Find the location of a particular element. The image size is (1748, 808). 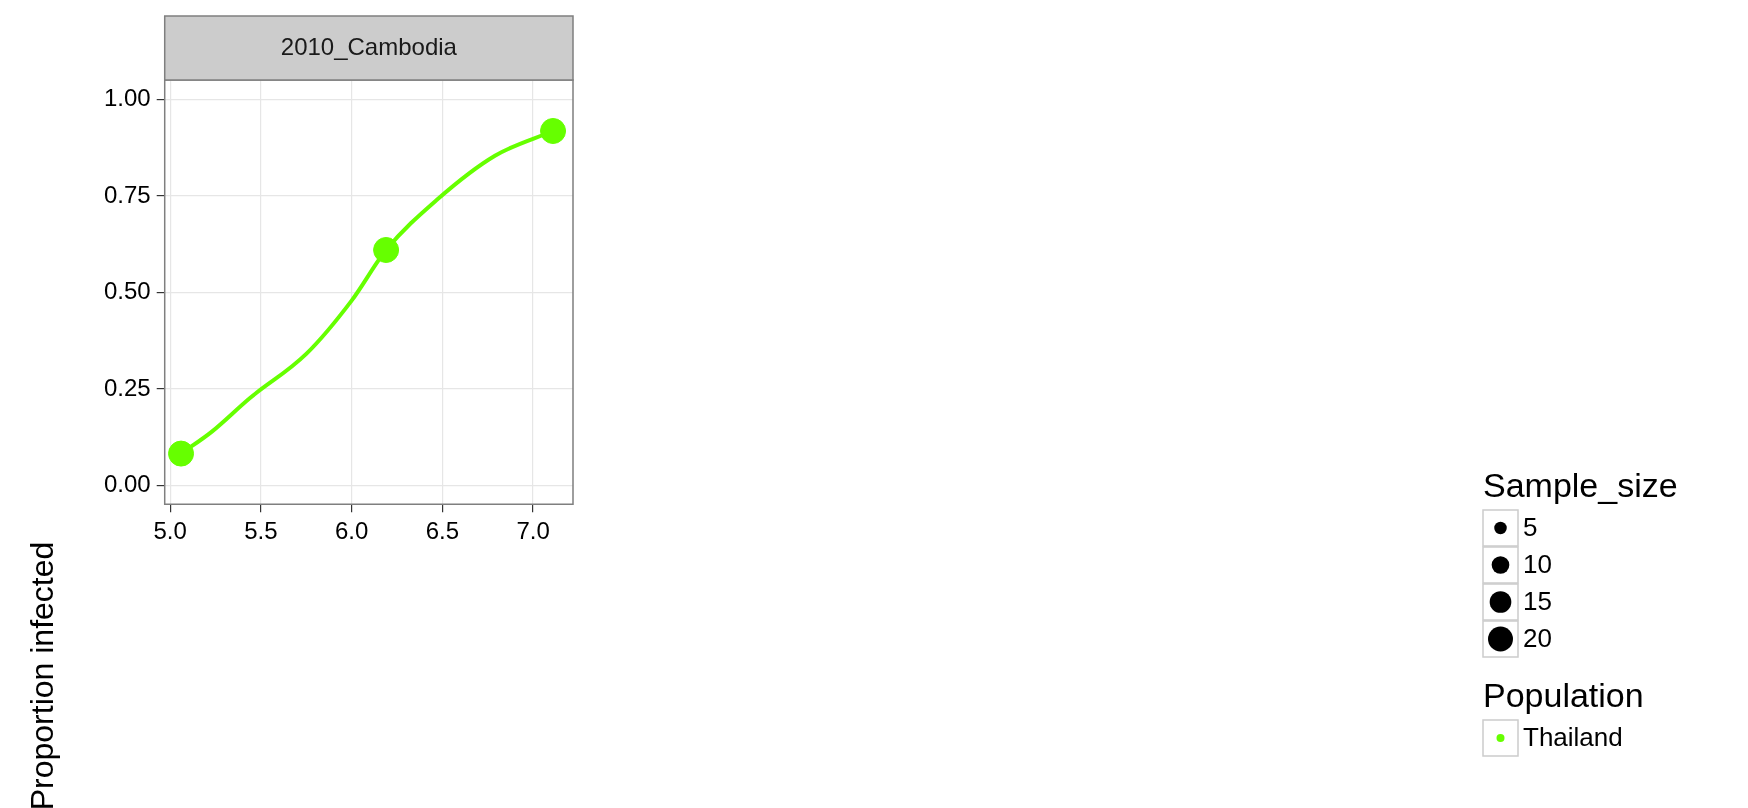

legend-label: Thailand is located at coordinates (1573, 737).